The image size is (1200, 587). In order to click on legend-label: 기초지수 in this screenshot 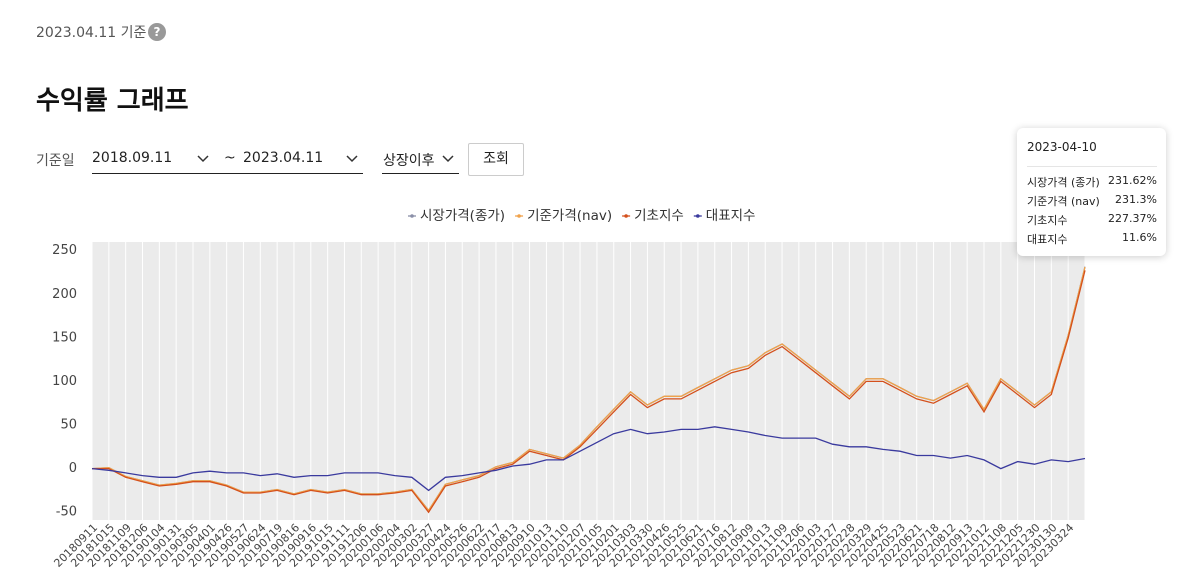, I will do `click(659, 216)`.